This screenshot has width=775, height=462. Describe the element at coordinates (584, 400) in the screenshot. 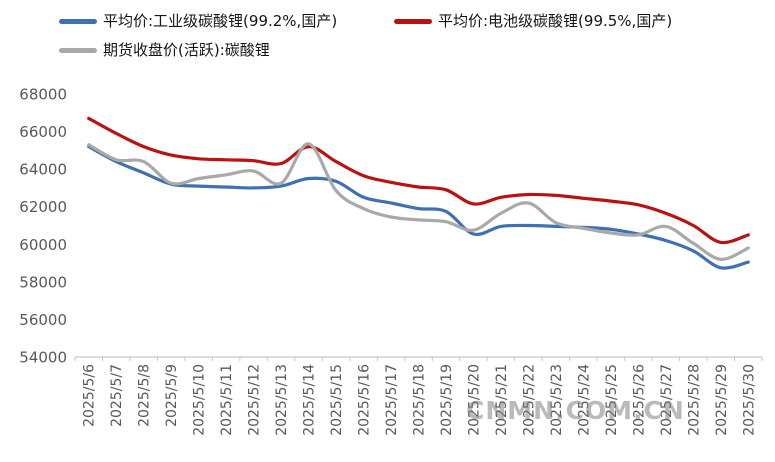

I see `x-axis-label: 2025/5/24` at that location.